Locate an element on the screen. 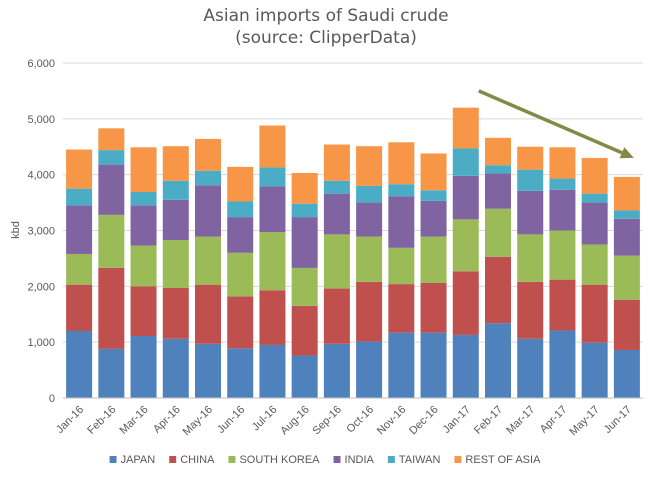 Image resolution: width=651 pixels, height=477 pixels. x-tick-label: Mar-17 is located at coordinates (520, 420).